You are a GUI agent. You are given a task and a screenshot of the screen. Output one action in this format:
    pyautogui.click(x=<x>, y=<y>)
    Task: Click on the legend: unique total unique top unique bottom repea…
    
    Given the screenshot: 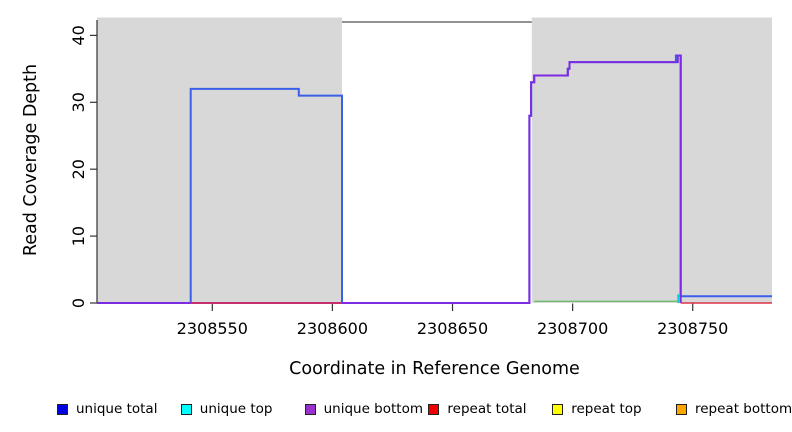 What is the action you would take?
    pyautogui.click(x=396, y=411)
    